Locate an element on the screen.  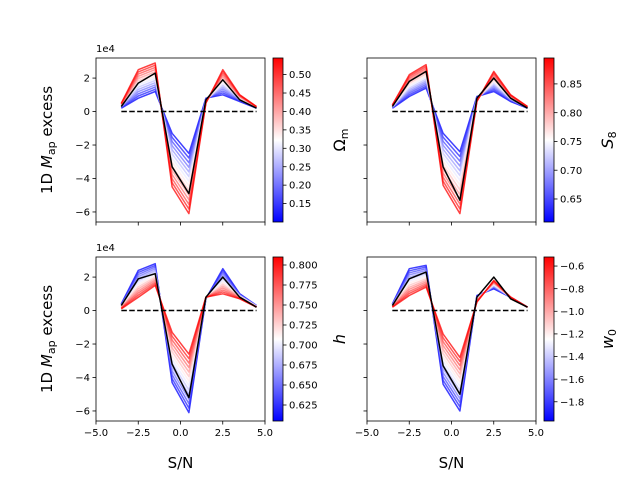
colorbar-tick-label: 0.45 is located at coordinates (300, 94).